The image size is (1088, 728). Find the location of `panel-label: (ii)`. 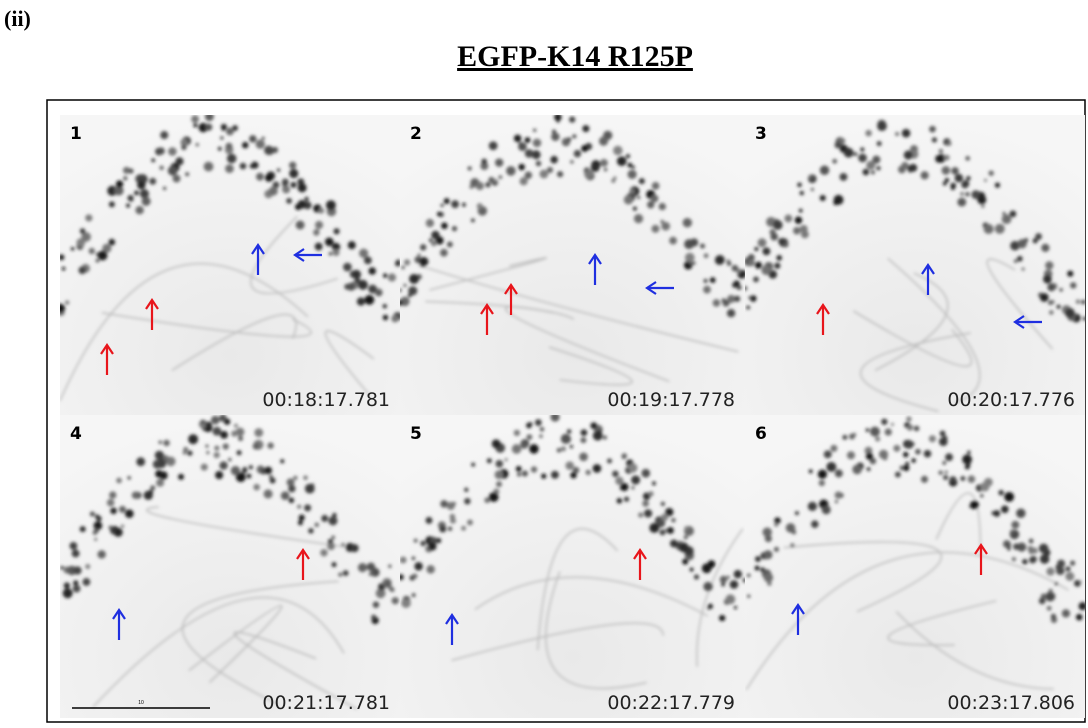

panel-label: (ii) is located at coordinates (17, 18).